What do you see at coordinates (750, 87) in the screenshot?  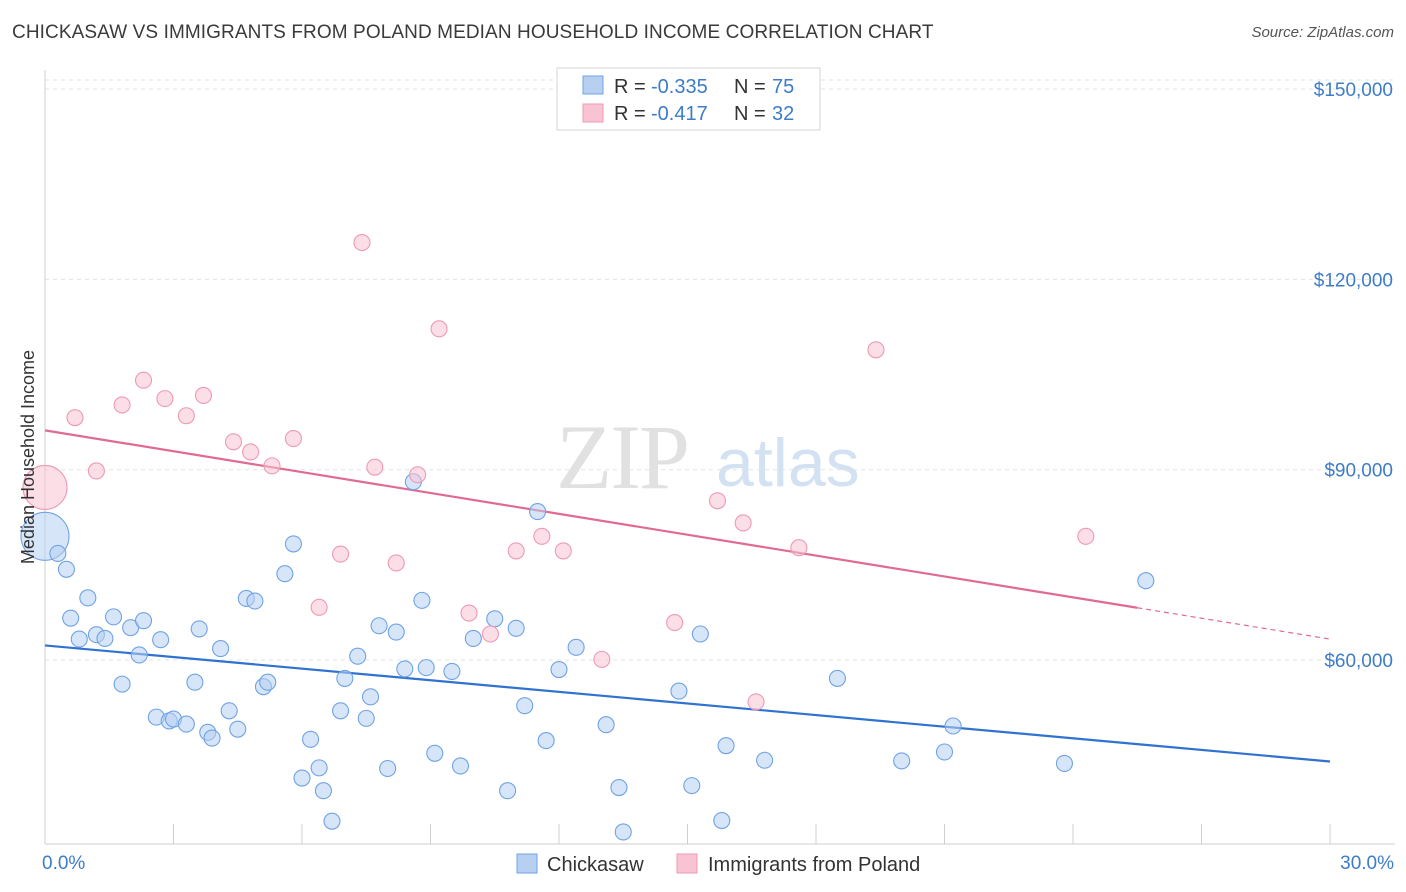 I see `stats-n-label-chickasaw: N =` at bounding box center [750, 87].